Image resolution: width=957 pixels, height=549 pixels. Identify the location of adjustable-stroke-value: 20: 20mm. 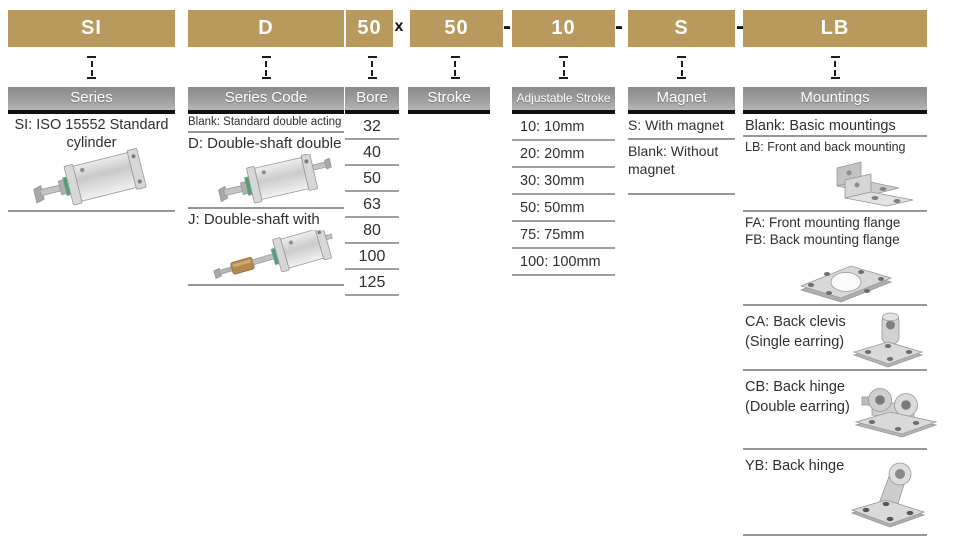
(563, 154).